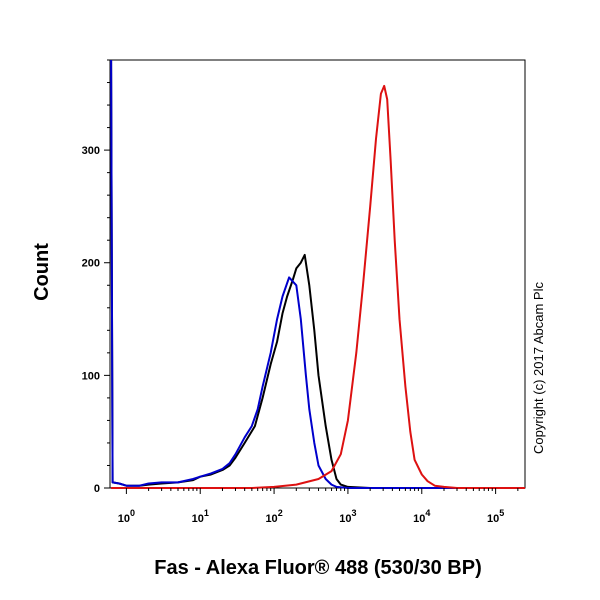 The width and height of the screenshot is (600, 600). What do you see at coordinates (427, 513) in the screenshot?
I see `x-tick-exponent: 4` at bounding box center [427, 513].